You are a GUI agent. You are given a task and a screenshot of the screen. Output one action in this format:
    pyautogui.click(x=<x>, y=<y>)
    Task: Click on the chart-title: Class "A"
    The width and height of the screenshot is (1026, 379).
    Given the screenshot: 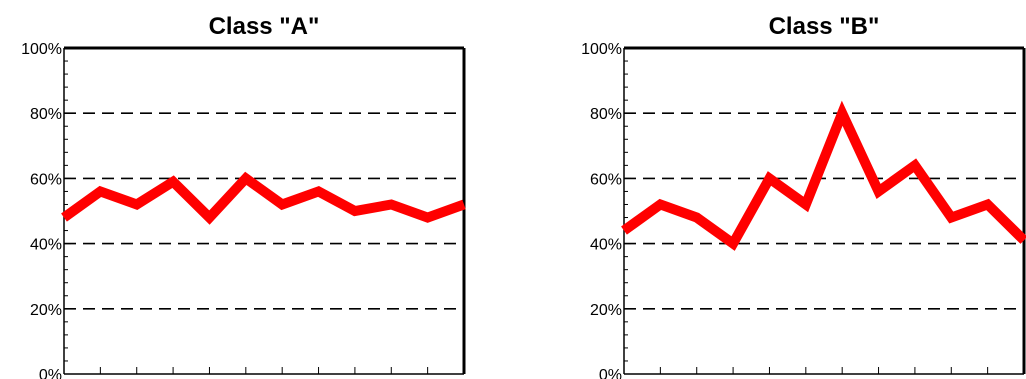 What is the action you would take?
    pyautogui.click(x=264, y=26)
    